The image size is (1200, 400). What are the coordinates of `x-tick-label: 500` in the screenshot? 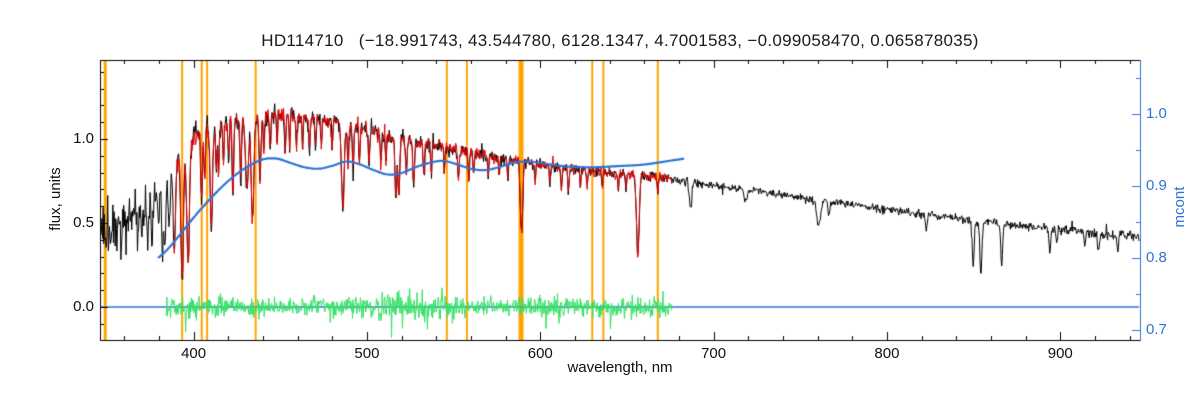 It's located at (367, 353).